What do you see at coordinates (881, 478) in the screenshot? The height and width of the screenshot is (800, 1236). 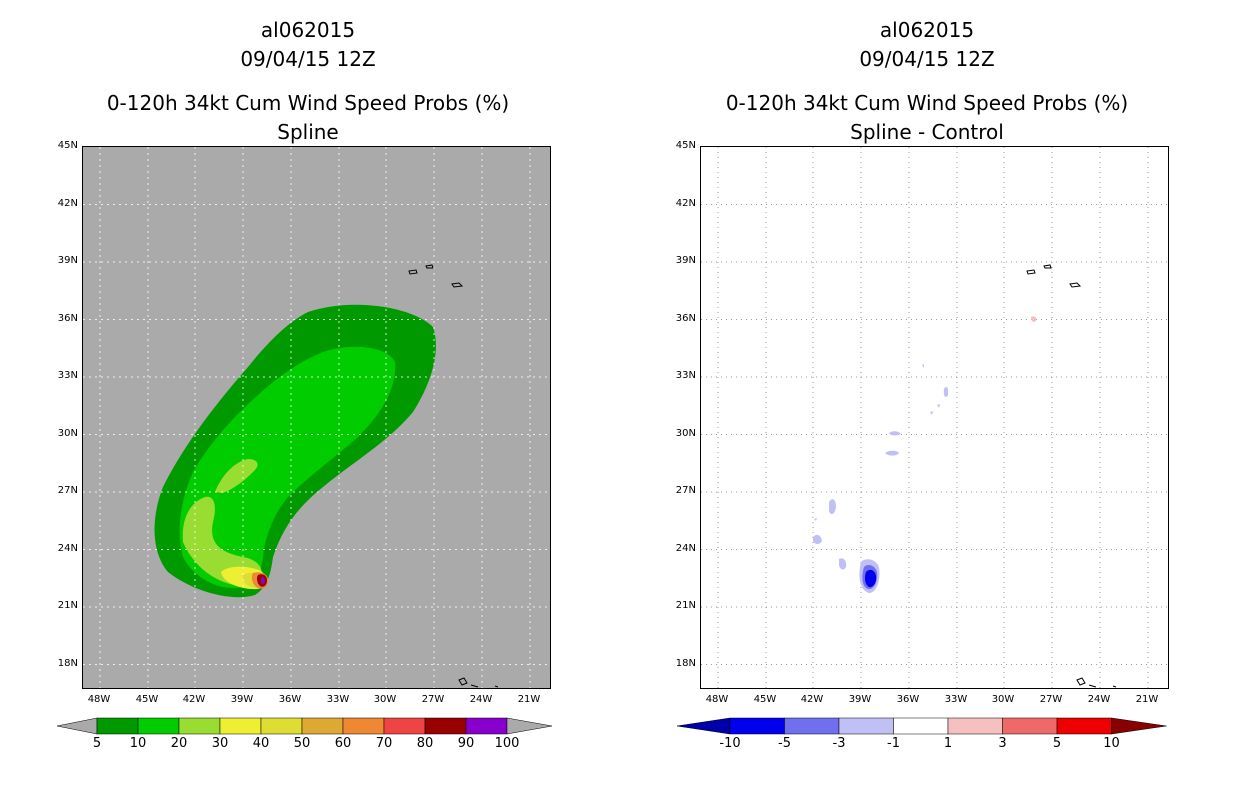 I see `right-negative-blobs` at bounding box center [881, 478].